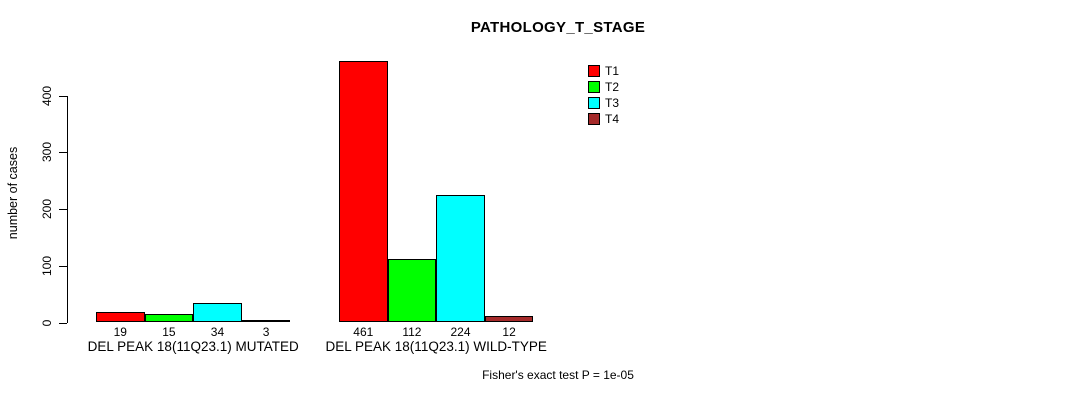 This screenshot has width=1090, height=400. Describe the element at coordinates (266, 332) in the screenshot. I see `bar-value-label: 3` at that location.